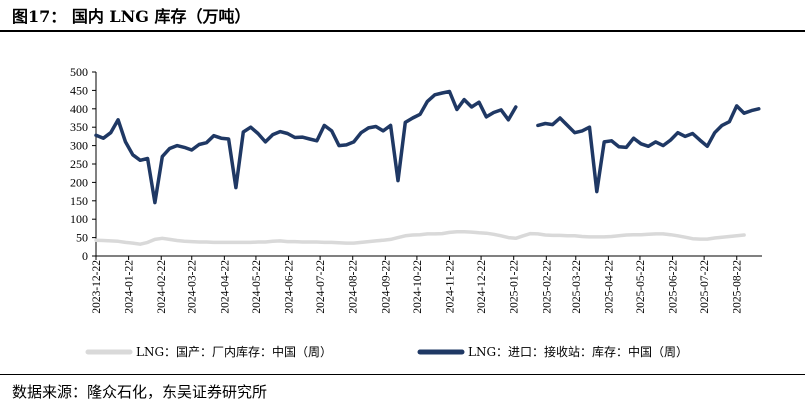 The height and width of the screenshot is (413, 805). I want to click on data-source-note: 数据来源：隆众石化，东吴证券研究所, so click(140, 392).